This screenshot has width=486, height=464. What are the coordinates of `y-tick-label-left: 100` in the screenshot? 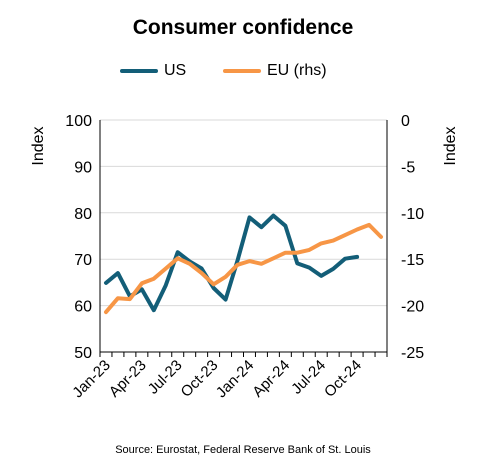 It's located at (78, 121).